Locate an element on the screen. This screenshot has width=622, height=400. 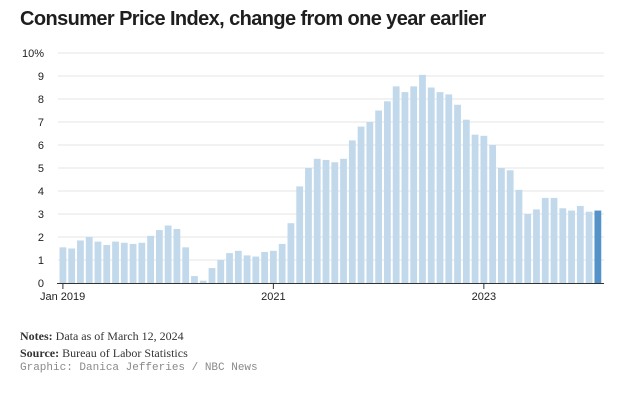
y-tick-label: 10% is located at coordinates (33, 54).